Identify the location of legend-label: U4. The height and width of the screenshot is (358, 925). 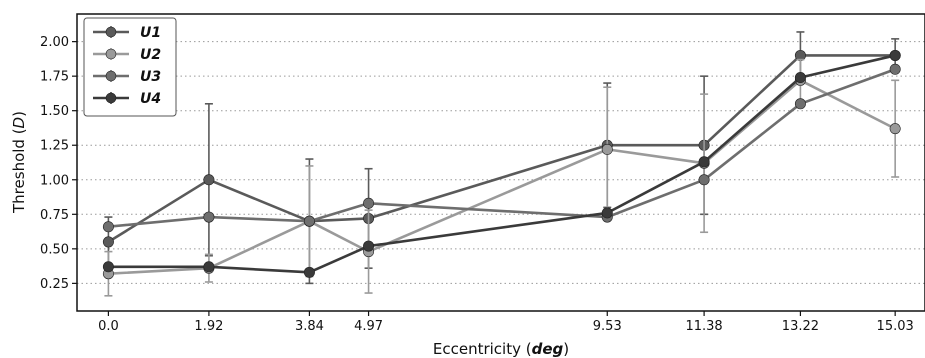
(150, 99).